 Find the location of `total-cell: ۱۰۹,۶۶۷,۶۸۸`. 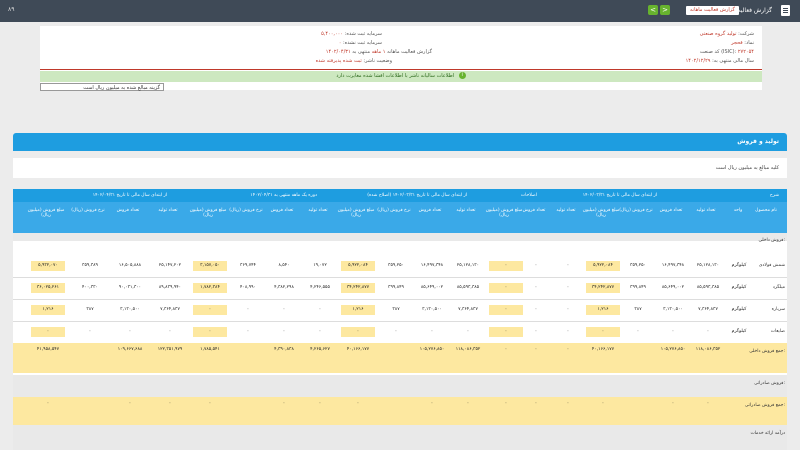

total-cell: ۱۰۹,۶۶۷,۶۸۸ is located at coordinates (130, 349).